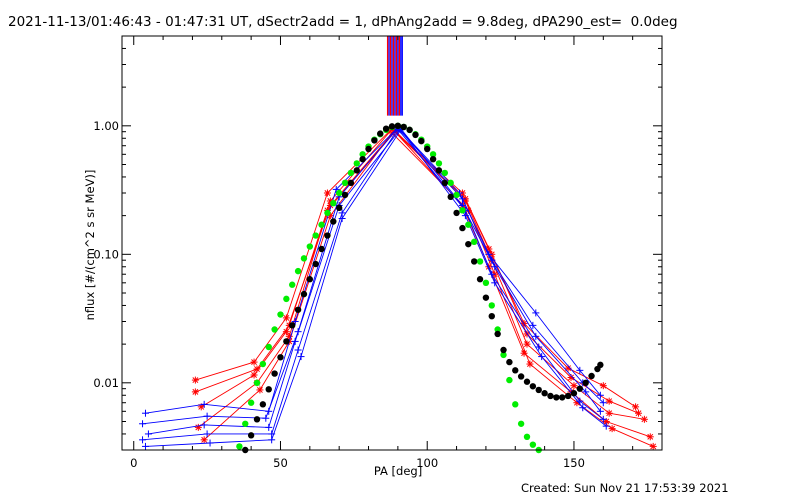  Describe the element at coordinates (90, 245) in the screenshot. I see `y-axis-label: nflux [#/(cm^2 s sr MeV)]` at that location.